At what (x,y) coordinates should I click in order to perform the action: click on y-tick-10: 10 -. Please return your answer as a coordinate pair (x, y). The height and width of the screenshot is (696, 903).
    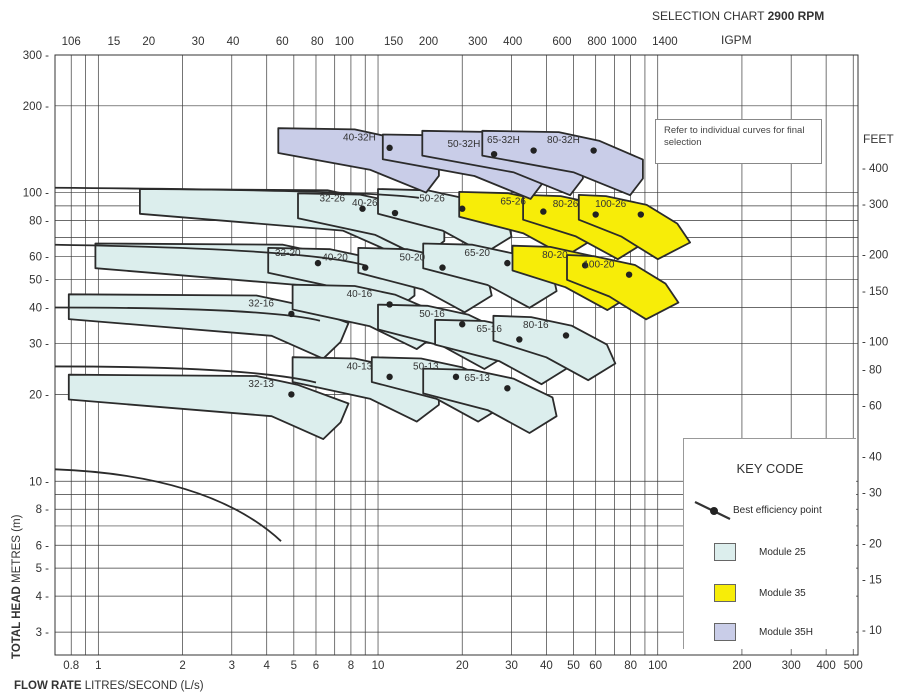
    Looking at the image, I should click on (39, 482).